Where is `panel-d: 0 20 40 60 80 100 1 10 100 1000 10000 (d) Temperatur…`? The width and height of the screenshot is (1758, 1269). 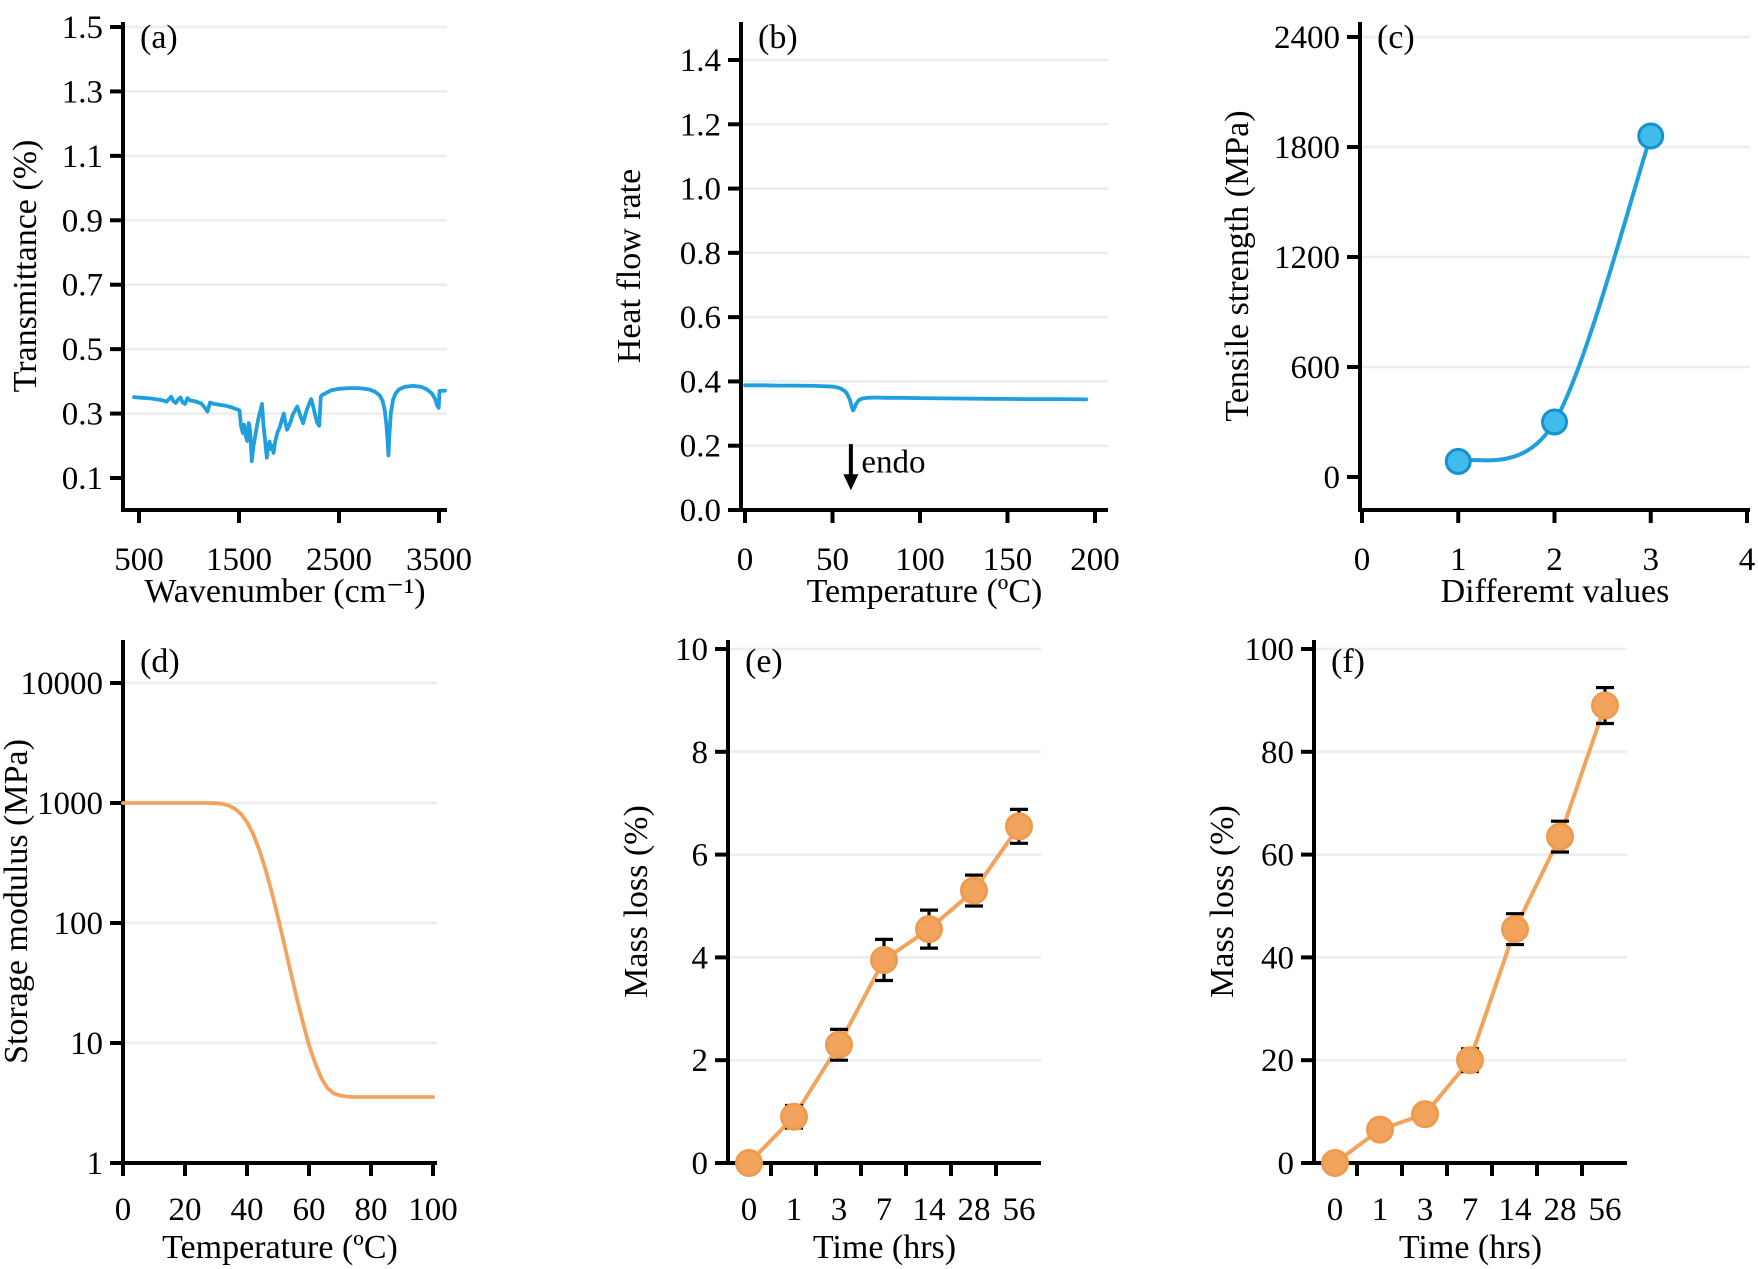 panel-d: 0 20 40 60 80 100 1 10 100 1000 10000 (d) Temperatur… is located at coordinates (229, 953).